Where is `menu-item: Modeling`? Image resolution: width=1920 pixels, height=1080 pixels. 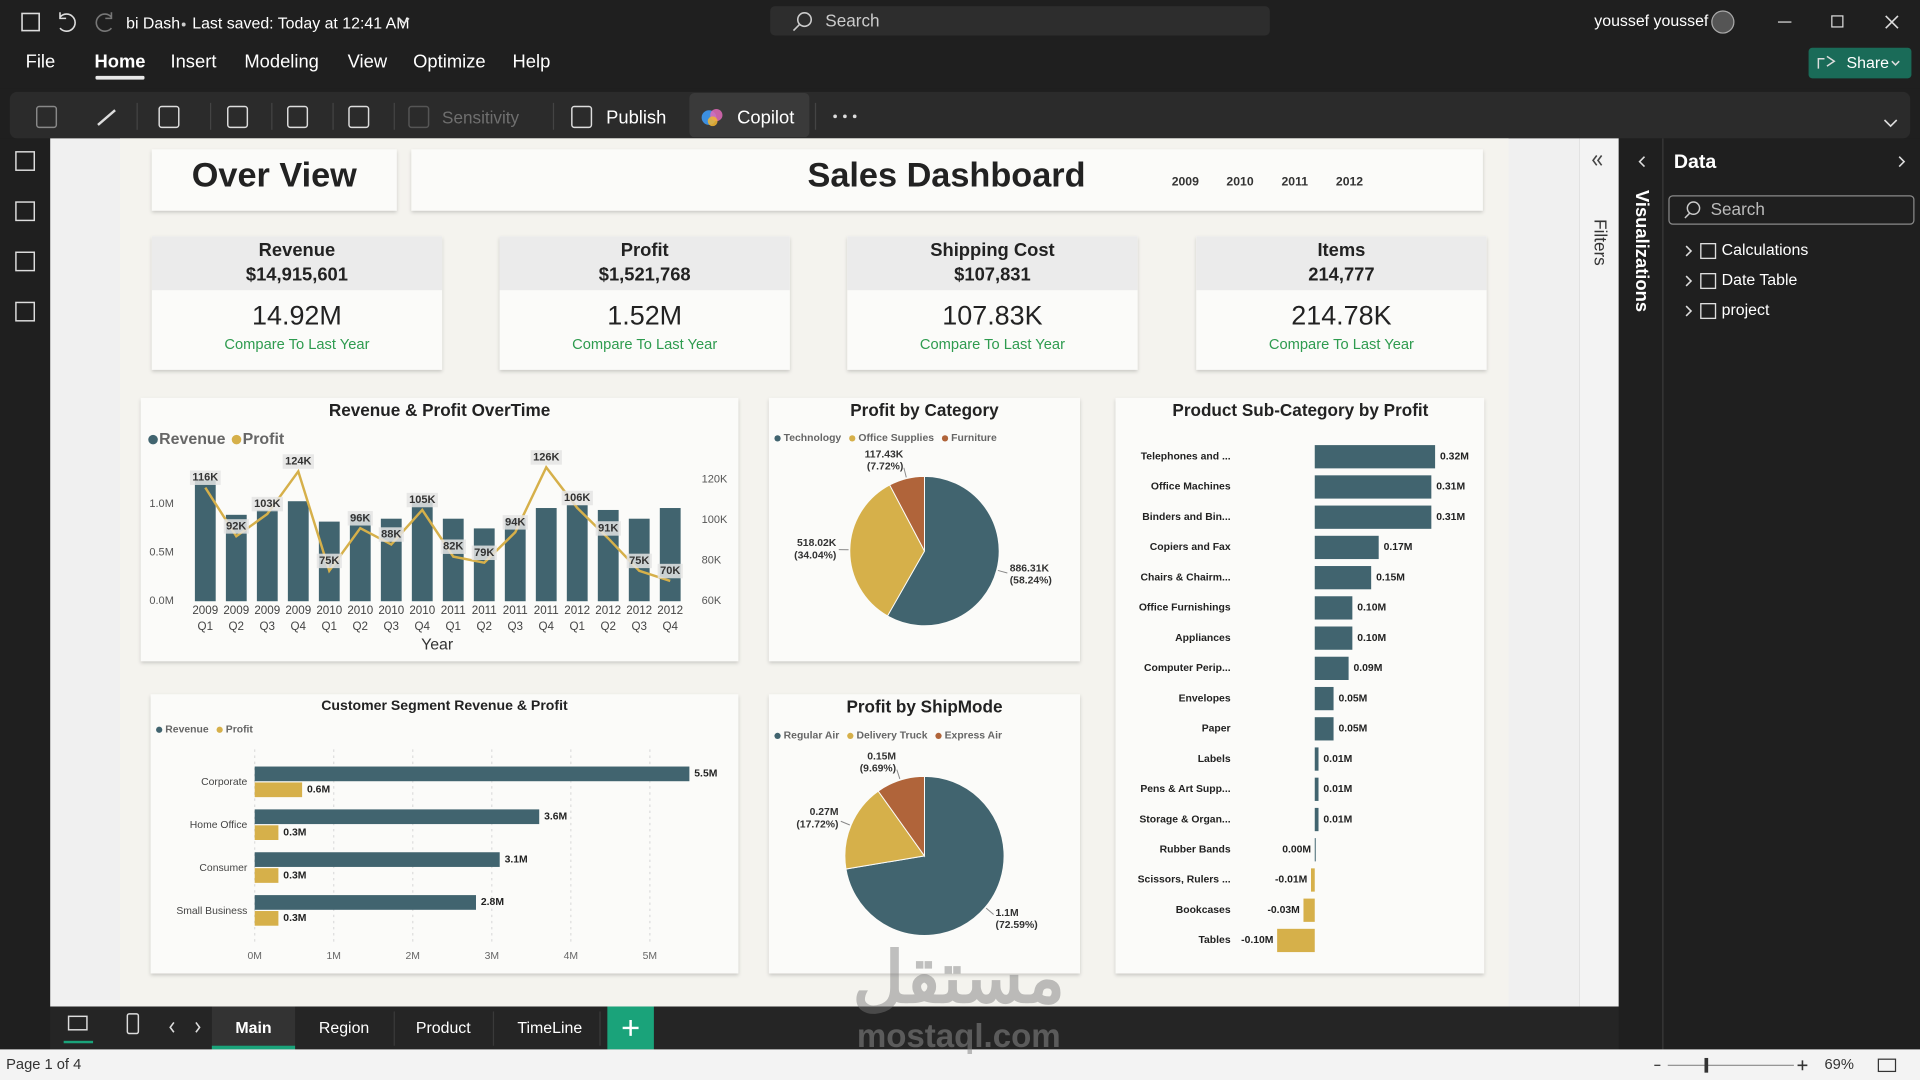 menu-item: Modeling is located at coordinates (281, 60).